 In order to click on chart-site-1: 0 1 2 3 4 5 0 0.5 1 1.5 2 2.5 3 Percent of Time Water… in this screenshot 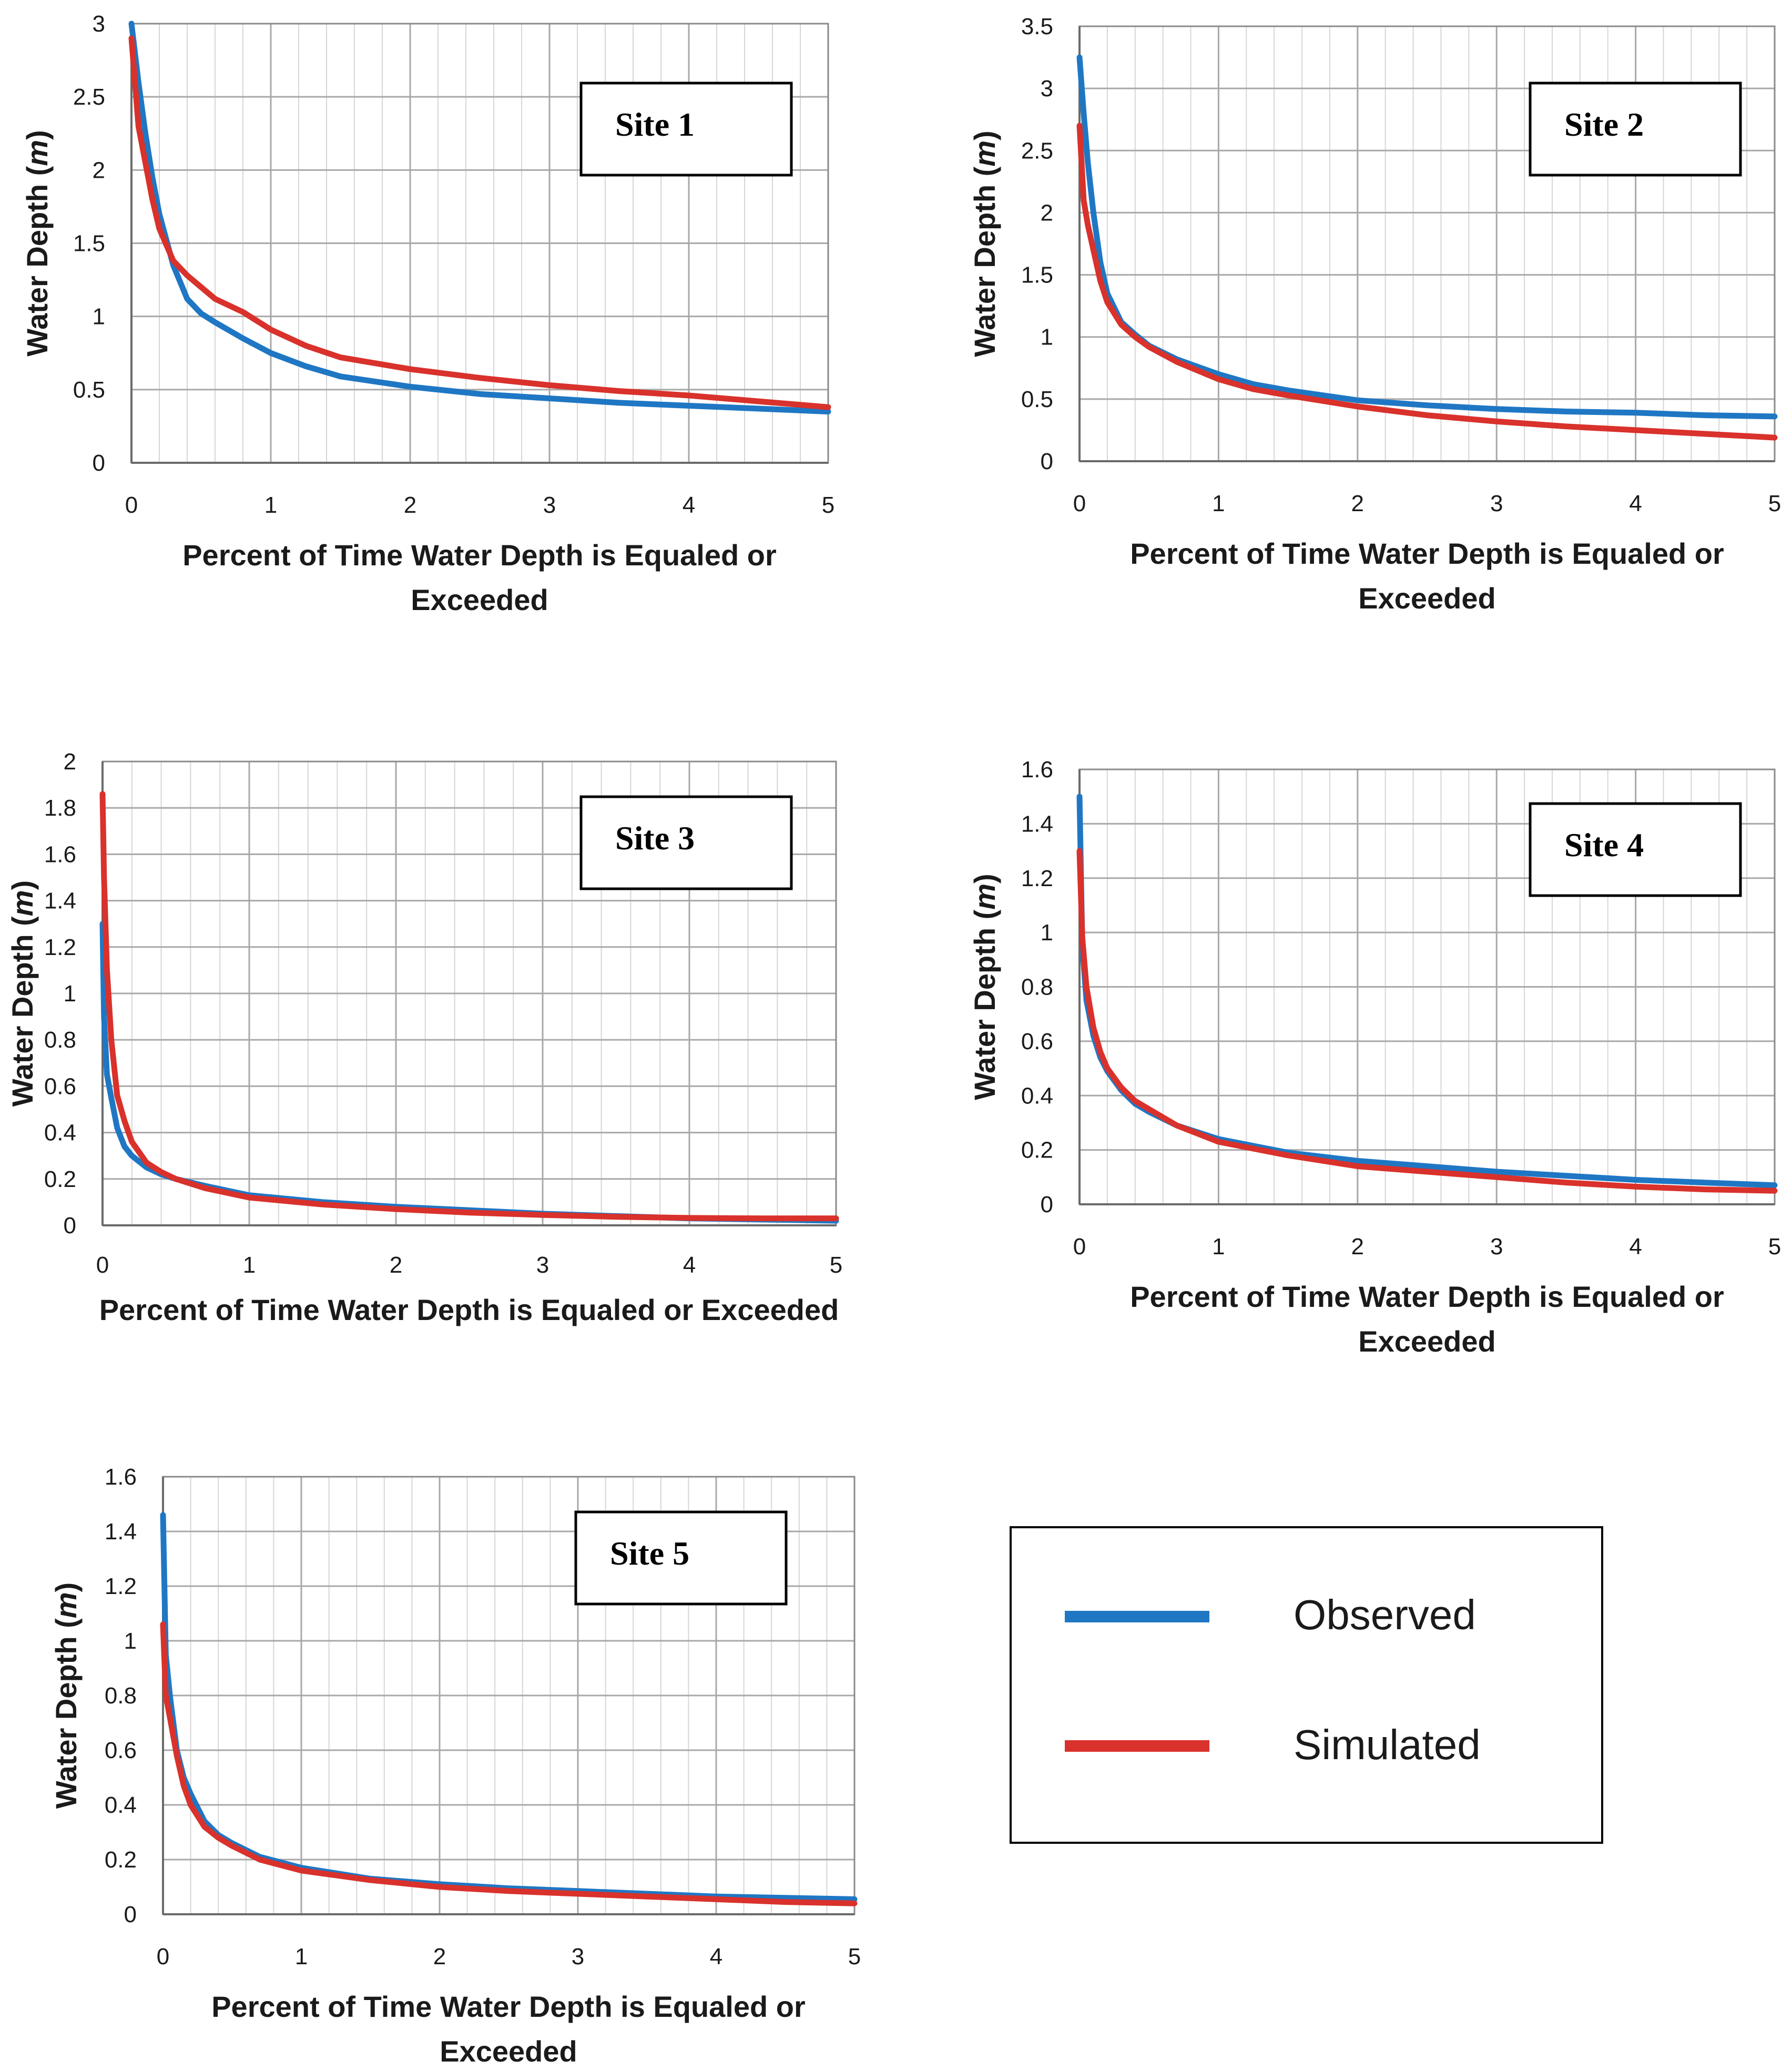, I will do `click(428, 313)`.